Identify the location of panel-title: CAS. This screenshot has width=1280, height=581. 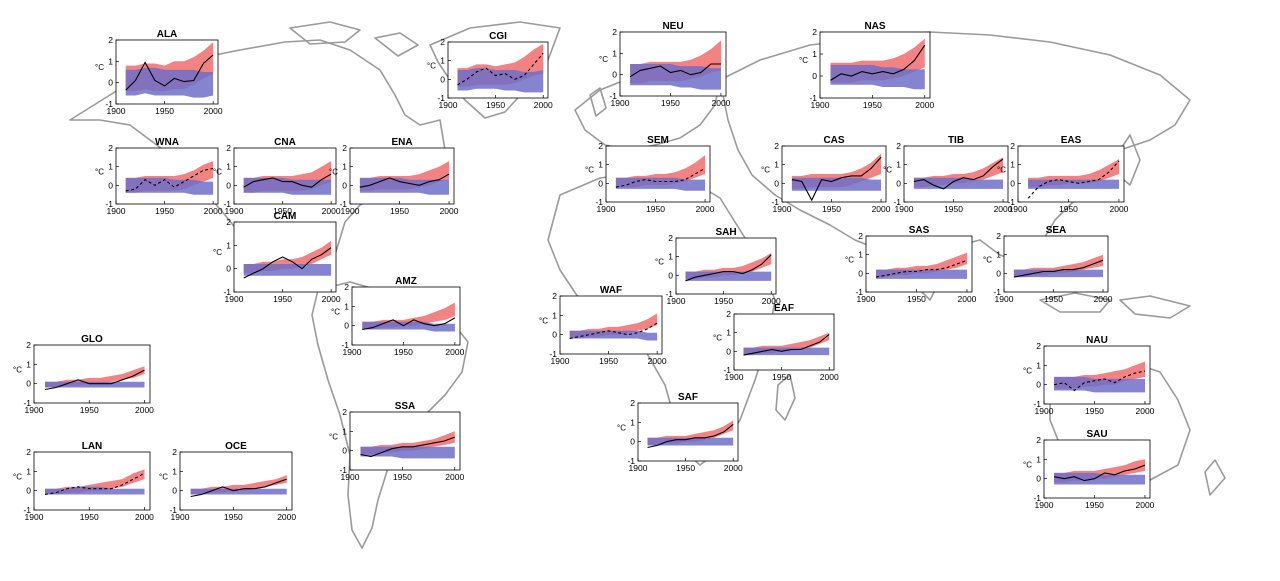
(833, 140).